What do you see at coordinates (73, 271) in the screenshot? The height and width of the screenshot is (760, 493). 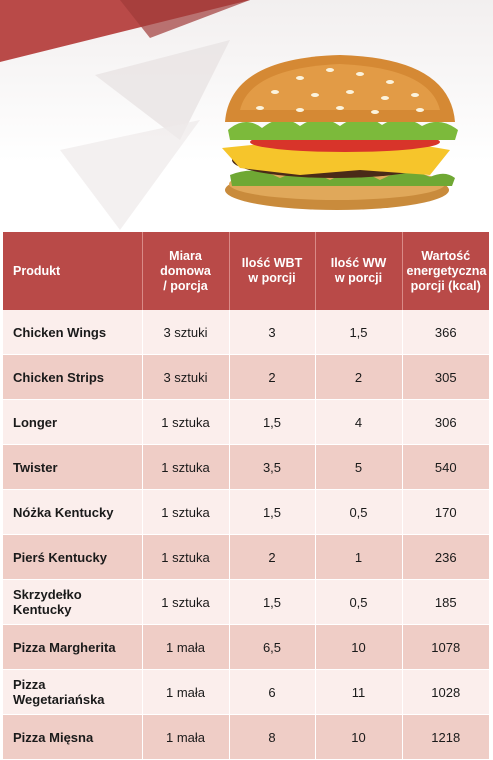 I see `header-product: Produkt` at bounding box center [73, 271].